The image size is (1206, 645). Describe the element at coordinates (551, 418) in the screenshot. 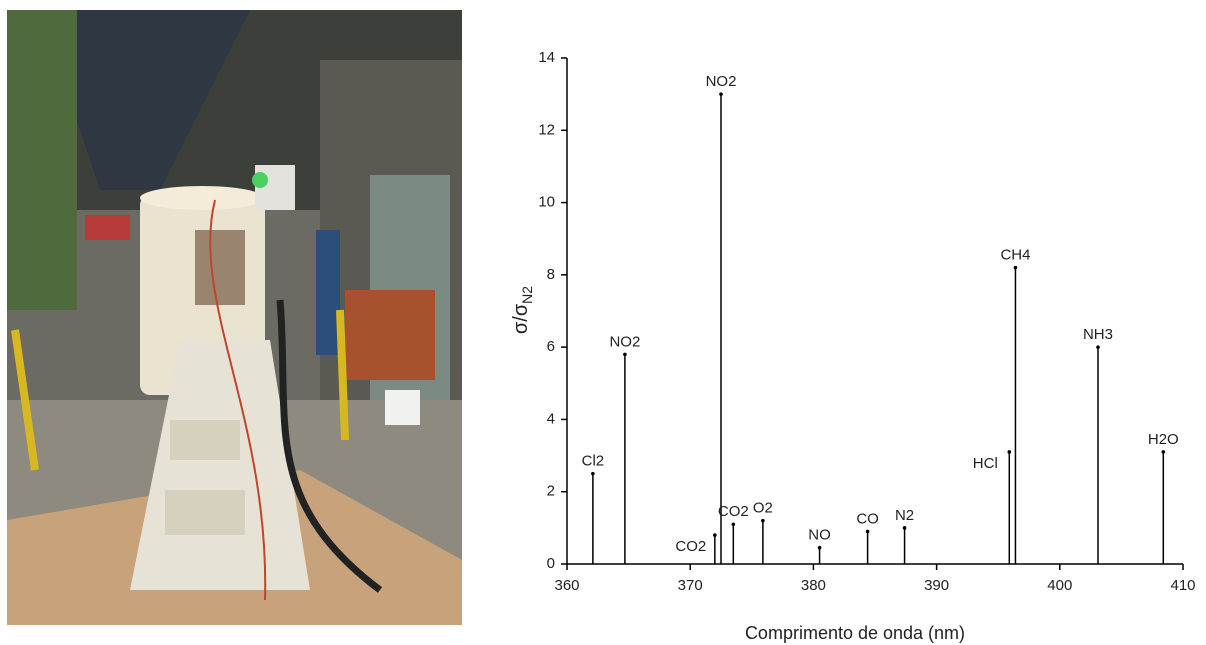

I see `y-tick-label: 4` at that location.